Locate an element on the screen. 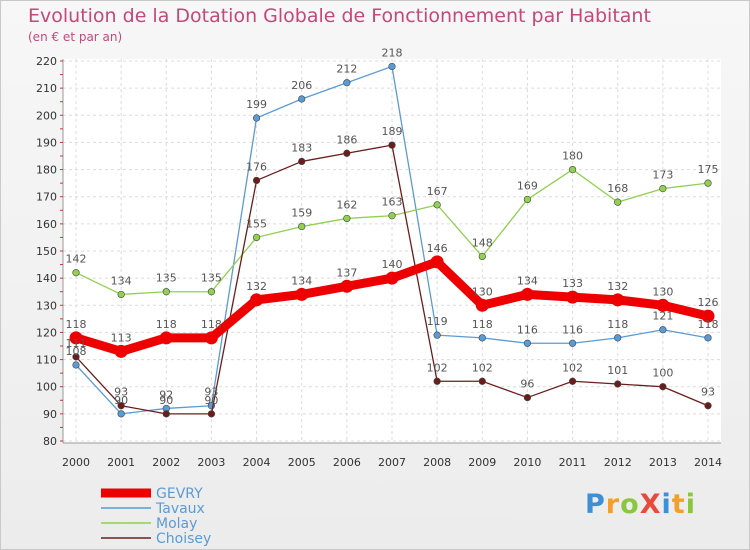  y-tick-label: 120 is located at coordinates (46, 332).